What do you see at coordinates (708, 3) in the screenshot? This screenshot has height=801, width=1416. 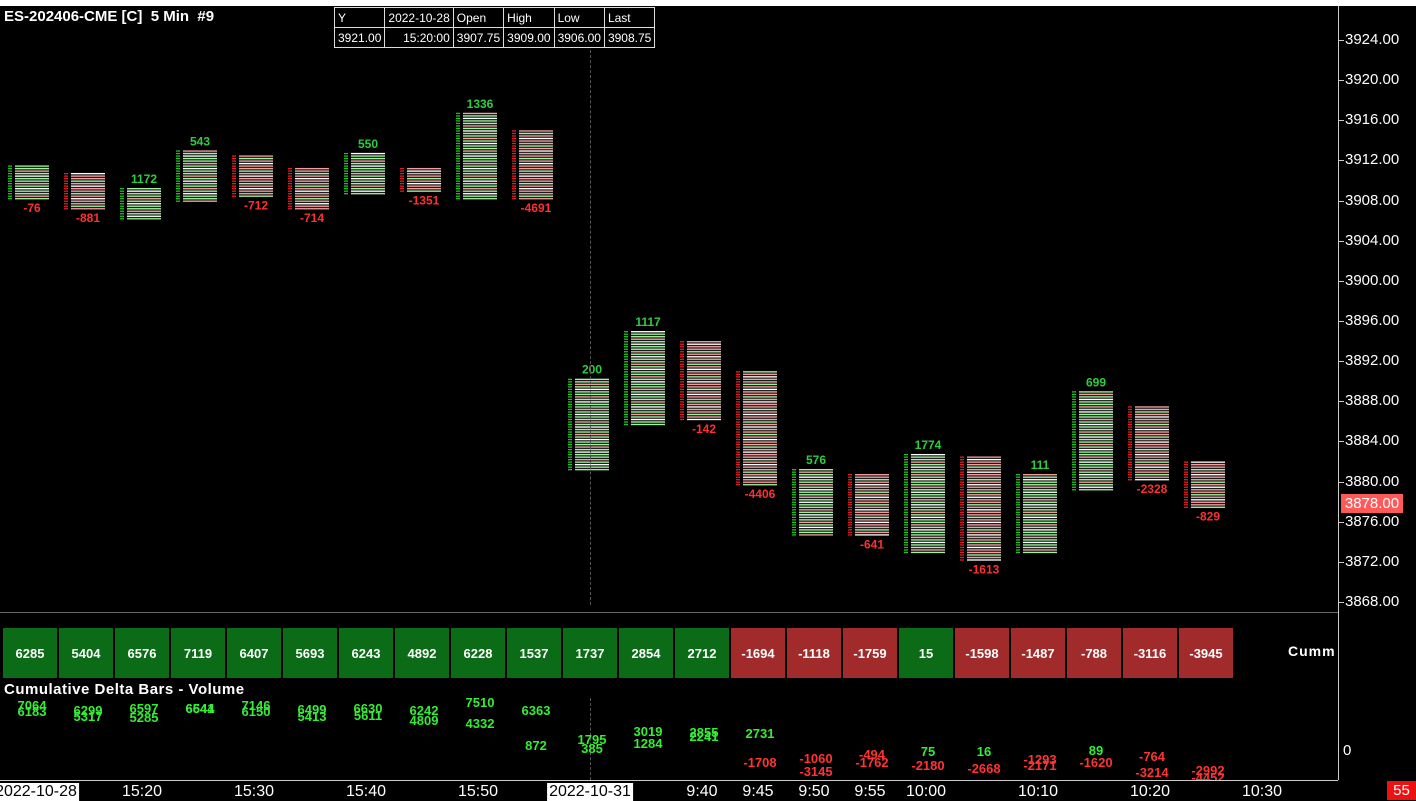 I see `top-border` at bounding box center [708, 3].